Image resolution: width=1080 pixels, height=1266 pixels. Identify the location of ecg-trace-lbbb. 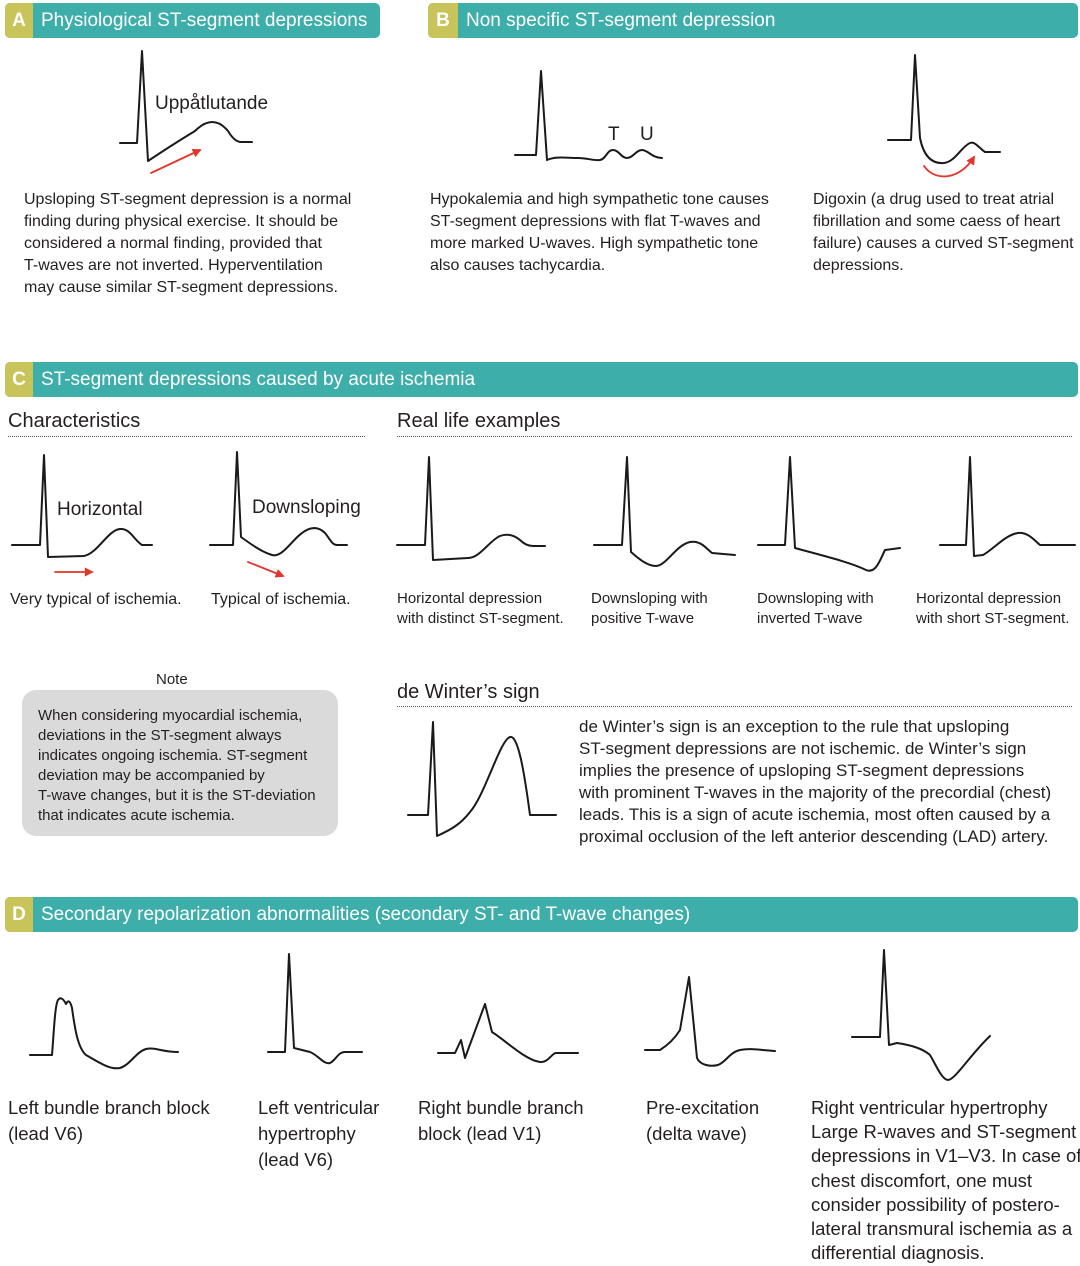
(104, 1033).